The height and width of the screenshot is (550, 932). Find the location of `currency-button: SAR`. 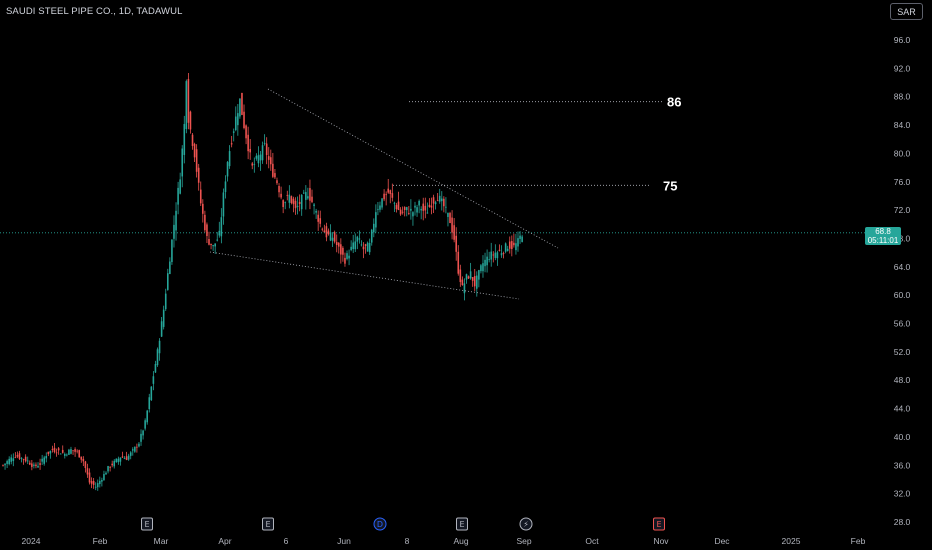

currency-button: SAR is located at coordinates (906, 11).